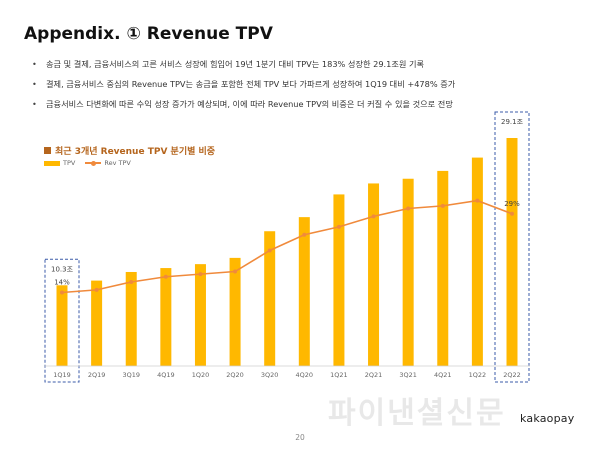 This screenshot has width=600, height=450. Describe the element at coordinates (117, 163) in the screenshot. I see `legend-label: Rev TPV` at that location.